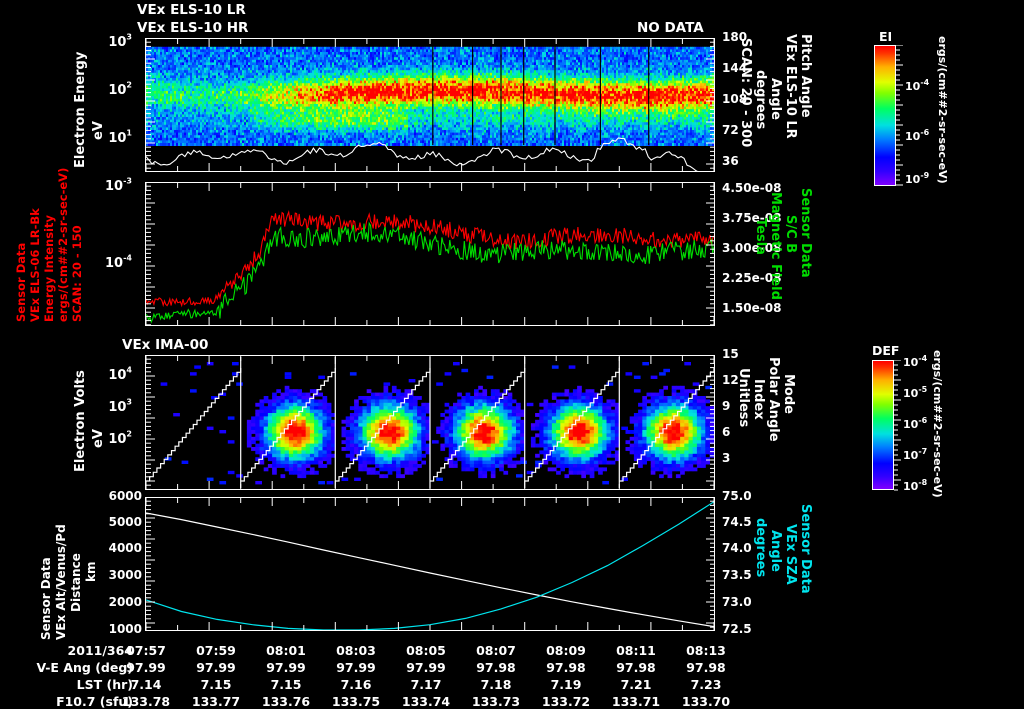 Image resolution: width=1024 pixels, height=709 pixels. I want to click on bottom-cell-r3-c0: 133.78, so click(146, 702).